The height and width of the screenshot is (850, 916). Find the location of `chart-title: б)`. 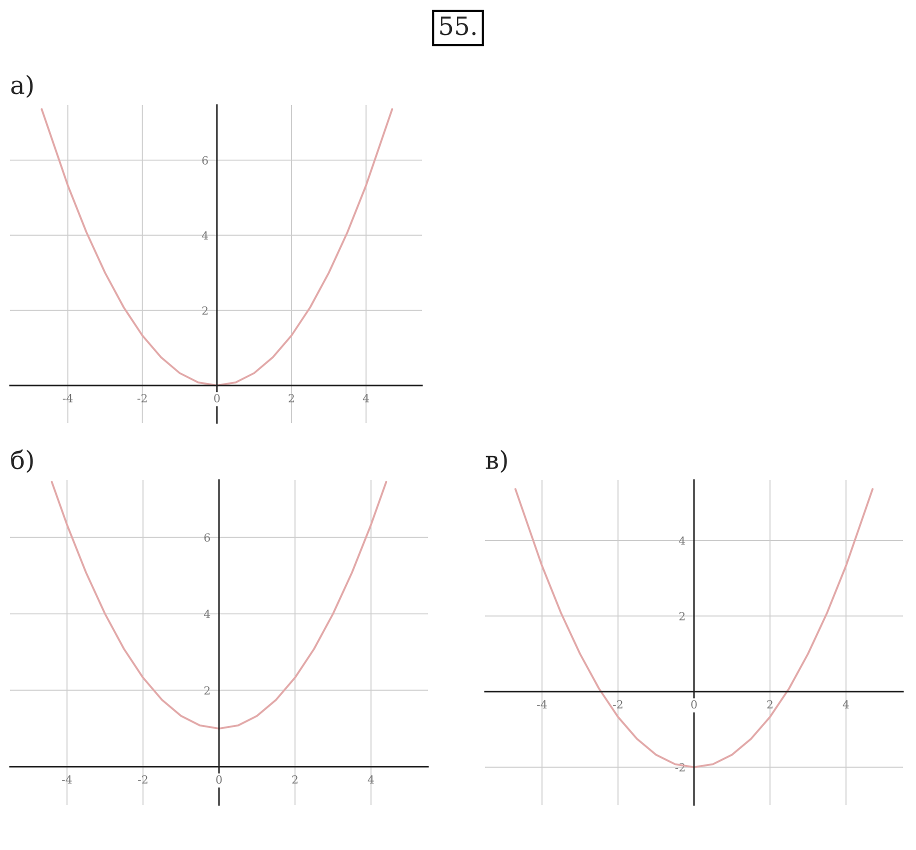

chart-title: б) is located at coordinates (22, 461).